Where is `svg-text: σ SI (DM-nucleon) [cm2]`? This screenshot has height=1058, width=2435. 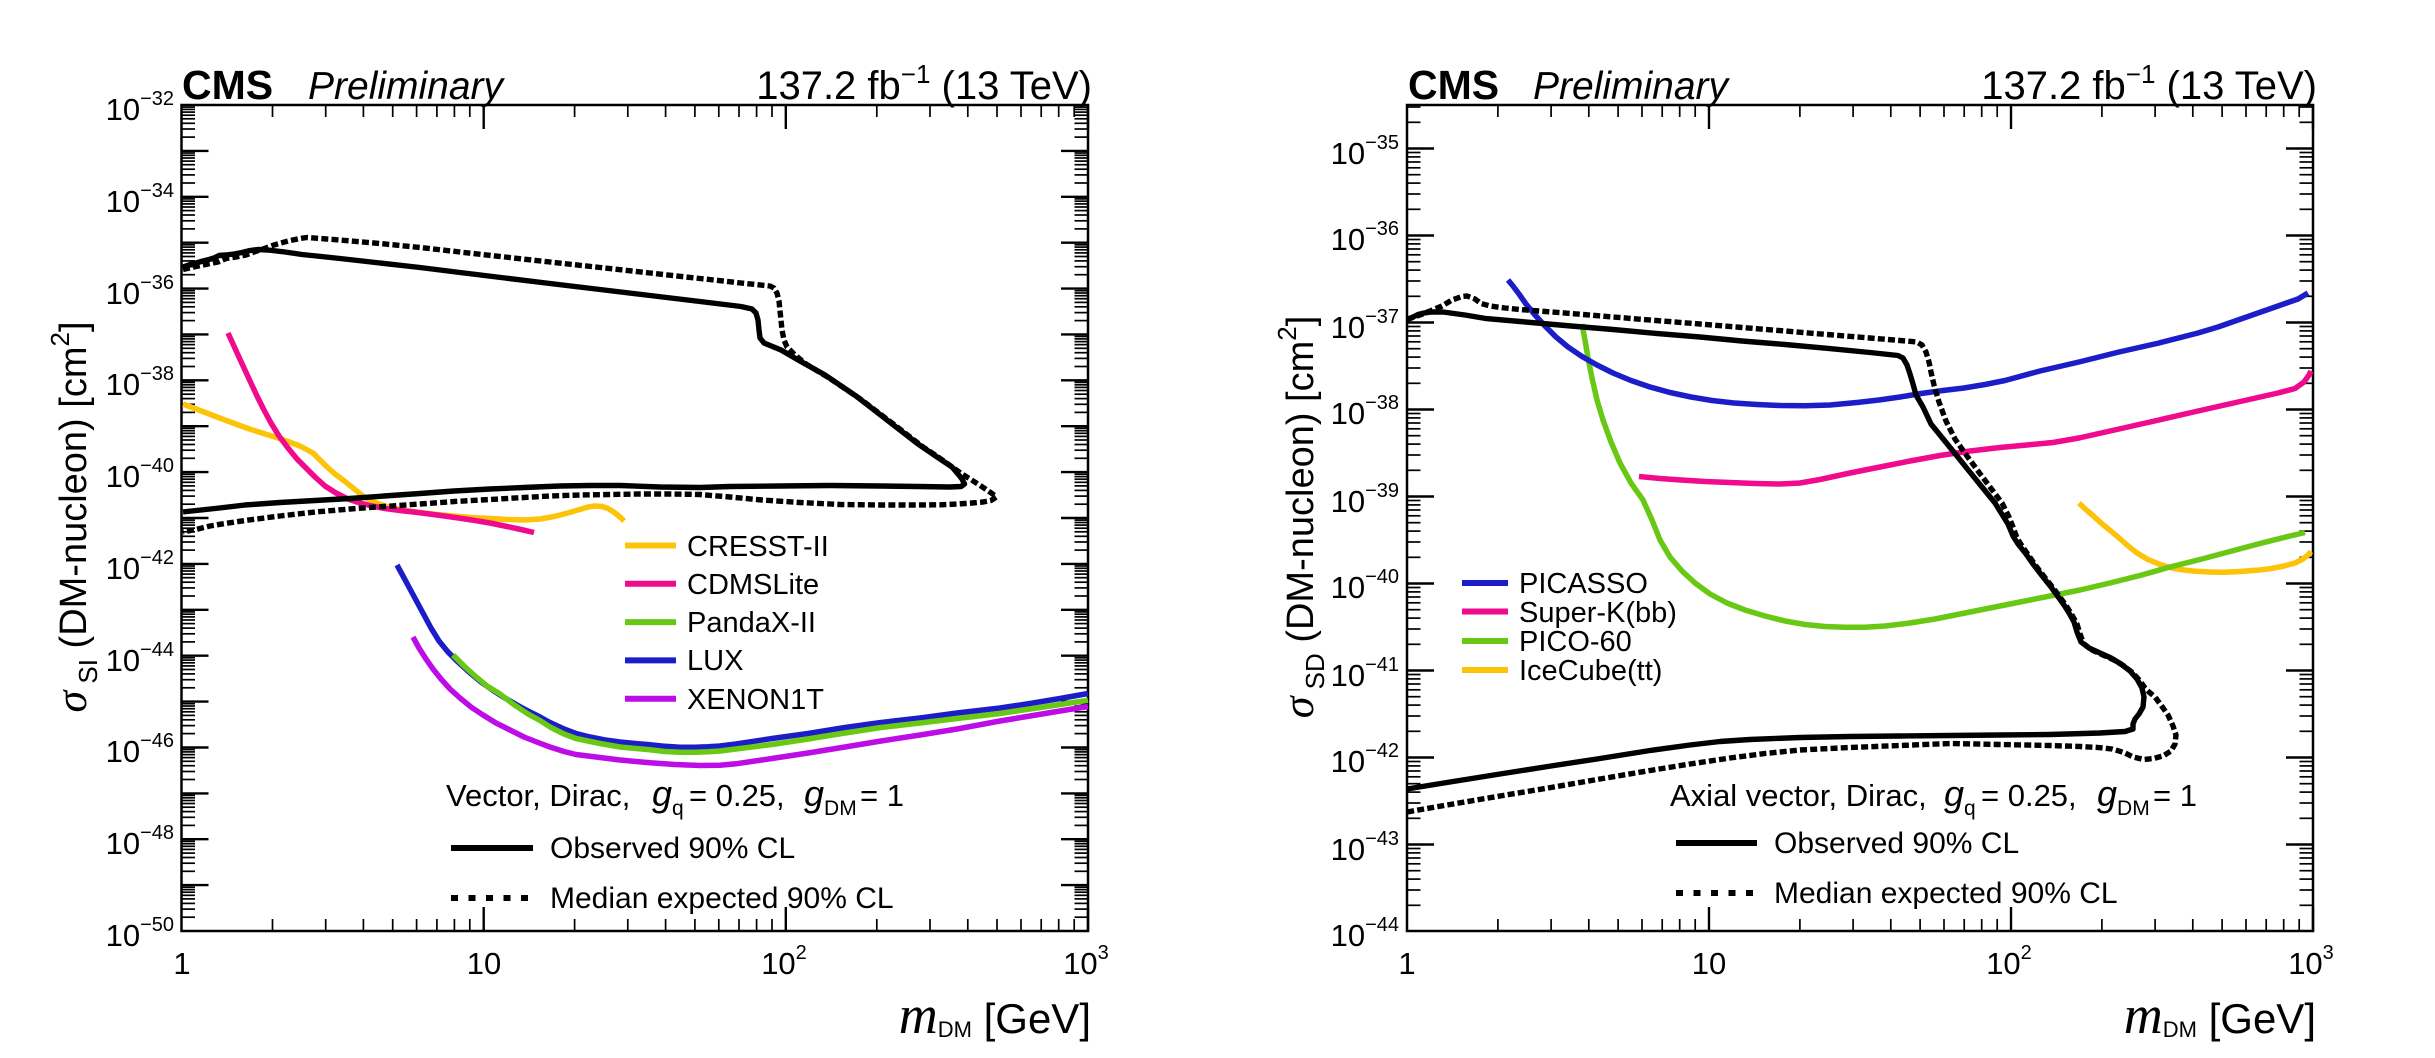
svg-text: σ SI (DM-nucleon) [cm2] is located at coordinates (74, 516).